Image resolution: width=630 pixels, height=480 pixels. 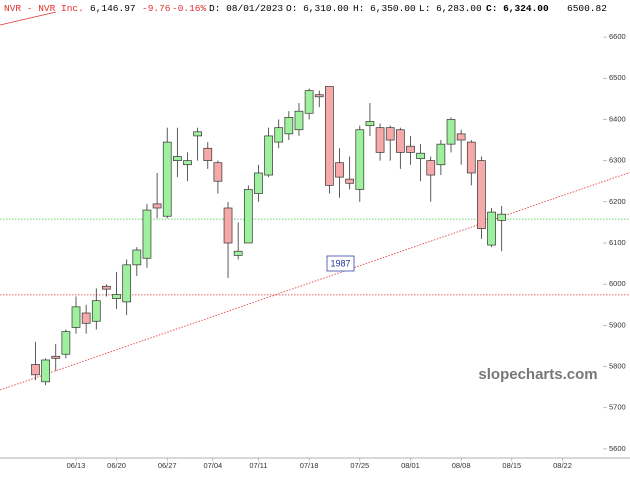 I want to click on y-tick-label: 6400, so click(x=617, y=118).